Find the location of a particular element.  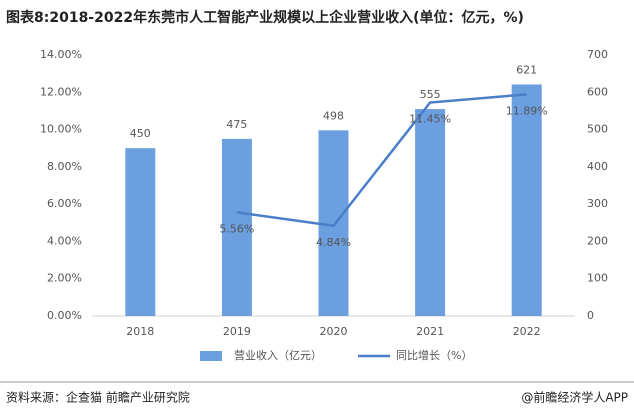

y-tick-label: 2.00% is located at coordinates (64, 278).